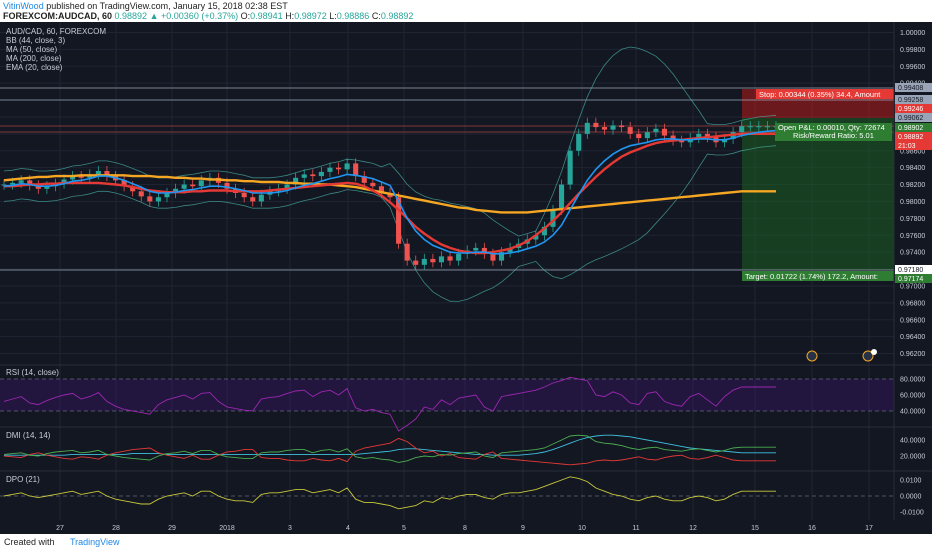  I want to click on legend-ma50: MA (50, close), so click(31, 49).